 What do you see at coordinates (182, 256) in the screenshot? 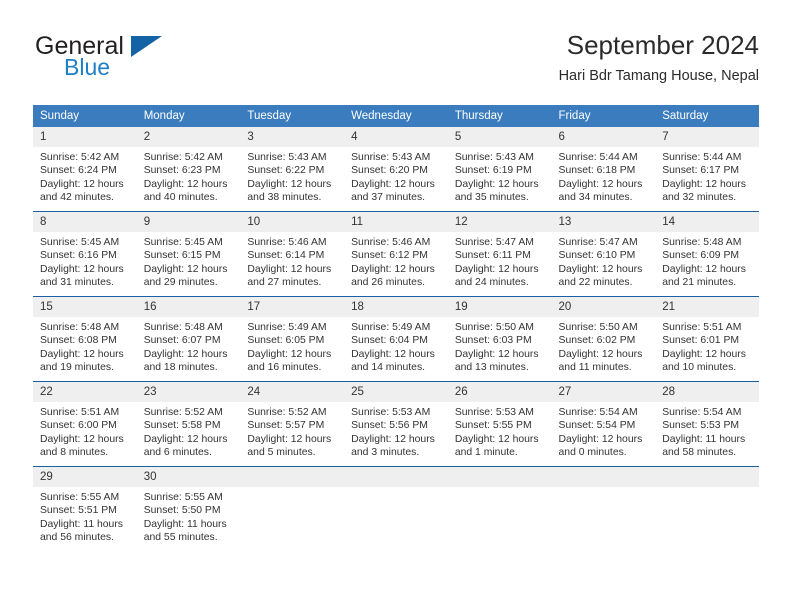
I see `sunset-text: Sunset: 6:15 PM` at bounding box center [182, 256].